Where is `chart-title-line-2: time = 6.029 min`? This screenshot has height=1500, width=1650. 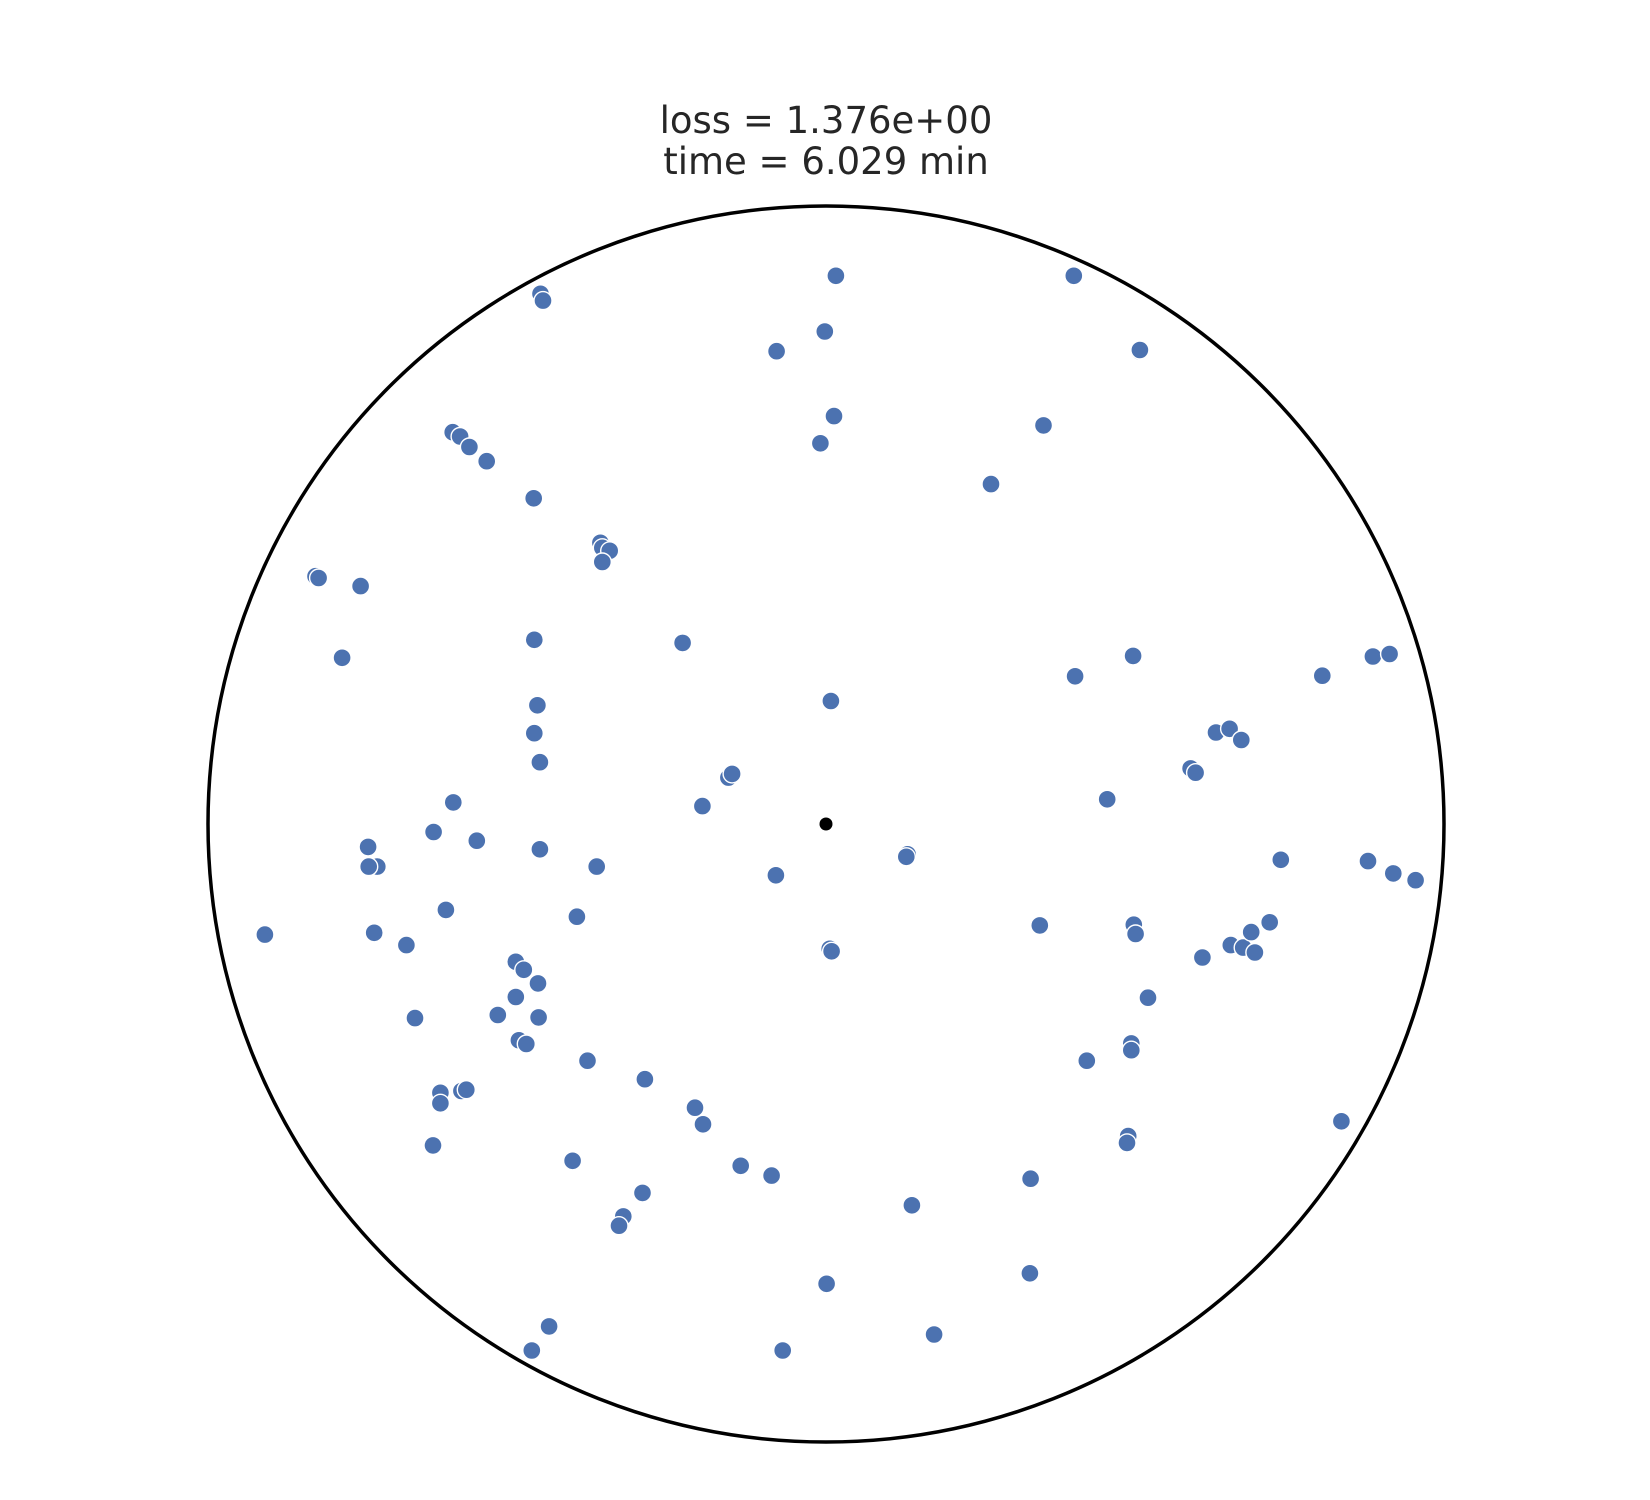 chart-title-line-2: time = 6.029 min is located at coordinates (826, 161).